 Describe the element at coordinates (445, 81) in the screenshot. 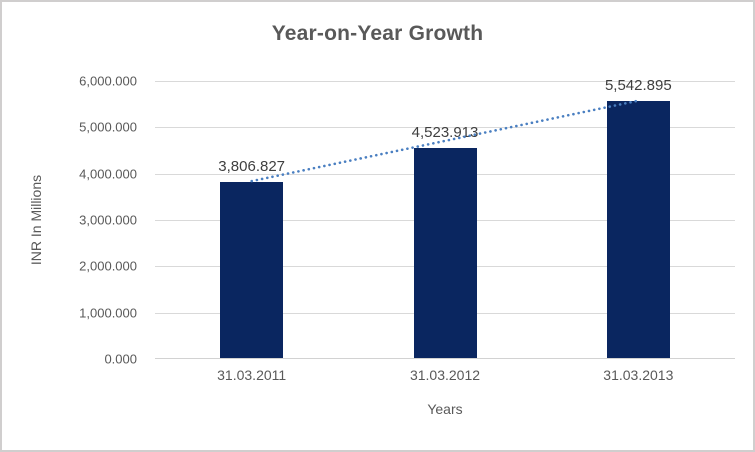

I see `gridline` at that location.